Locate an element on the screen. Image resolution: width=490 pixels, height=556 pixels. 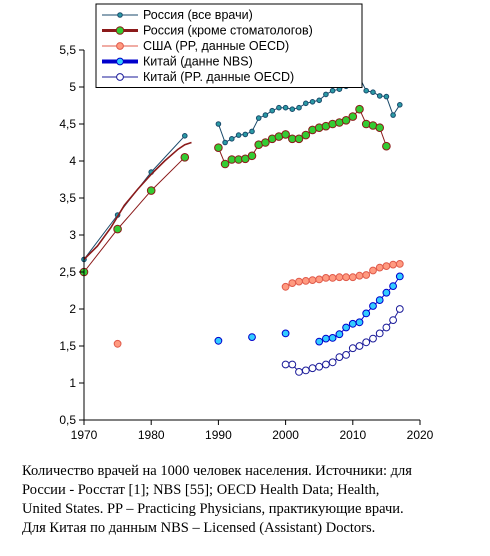
y-tick-label: 2 is located at coordinates (72, 309).